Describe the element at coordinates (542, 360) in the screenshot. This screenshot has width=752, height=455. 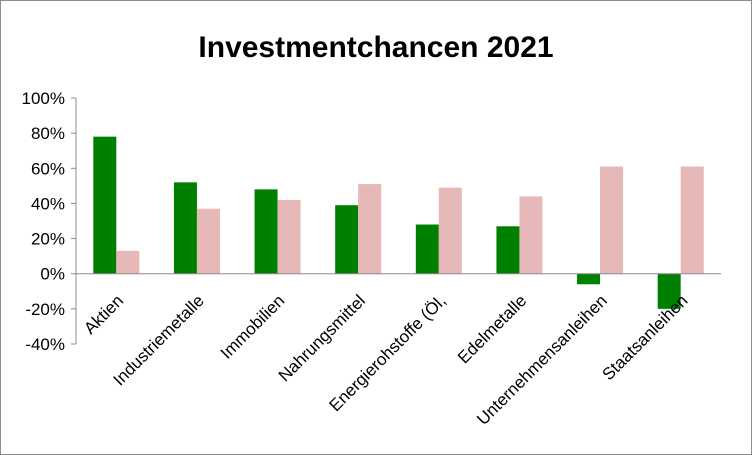
I see `category-label: Unternehmensanleihen` at that location.